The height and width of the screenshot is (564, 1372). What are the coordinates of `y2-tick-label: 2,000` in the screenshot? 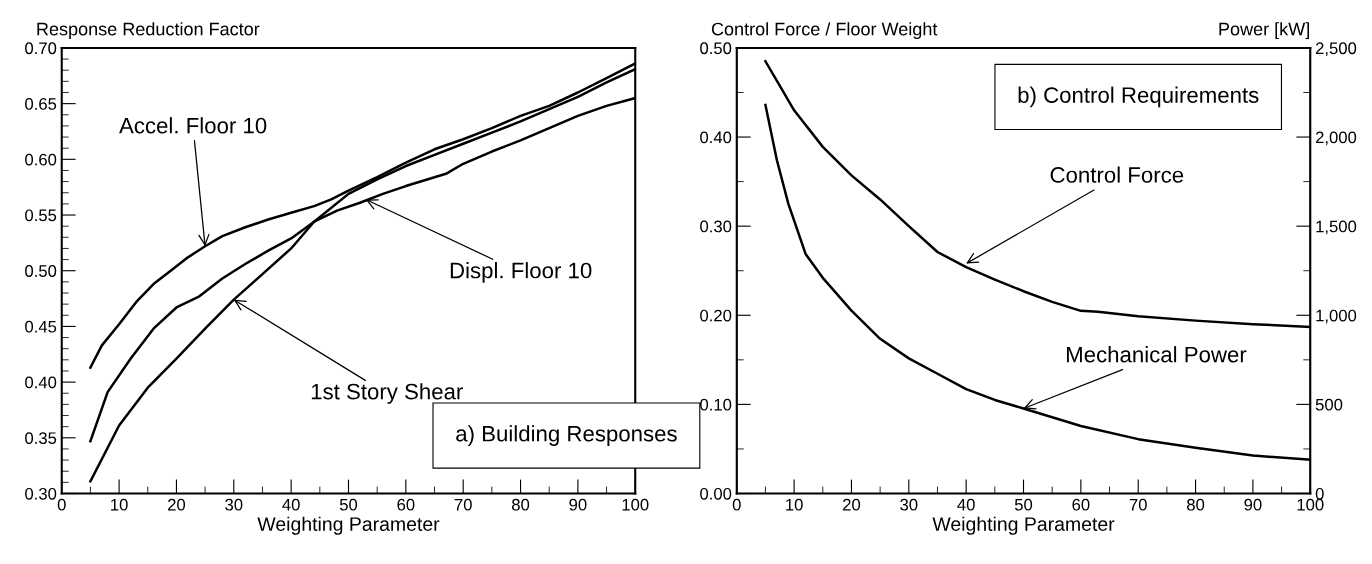 It's located at (1336, 138).